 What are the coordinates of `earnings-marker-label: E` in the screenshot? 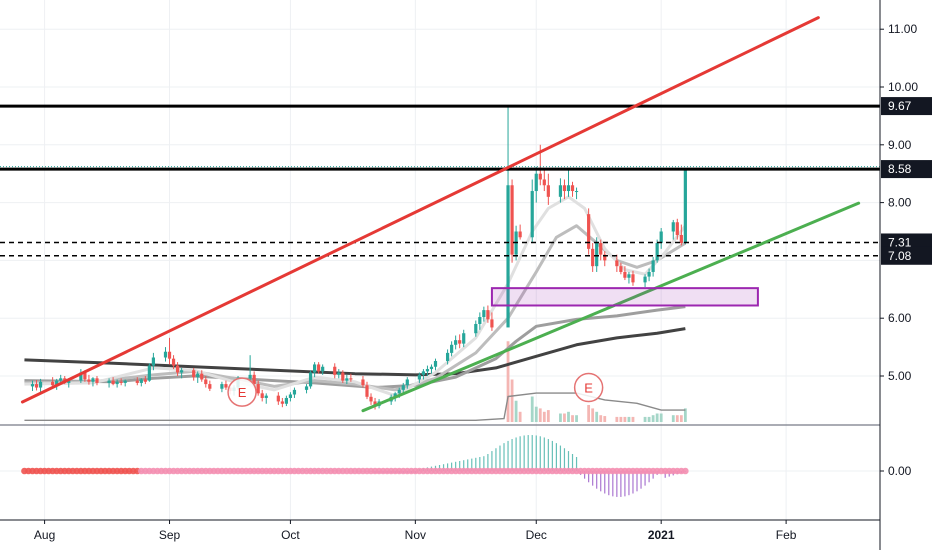 It's located at (242, 392).